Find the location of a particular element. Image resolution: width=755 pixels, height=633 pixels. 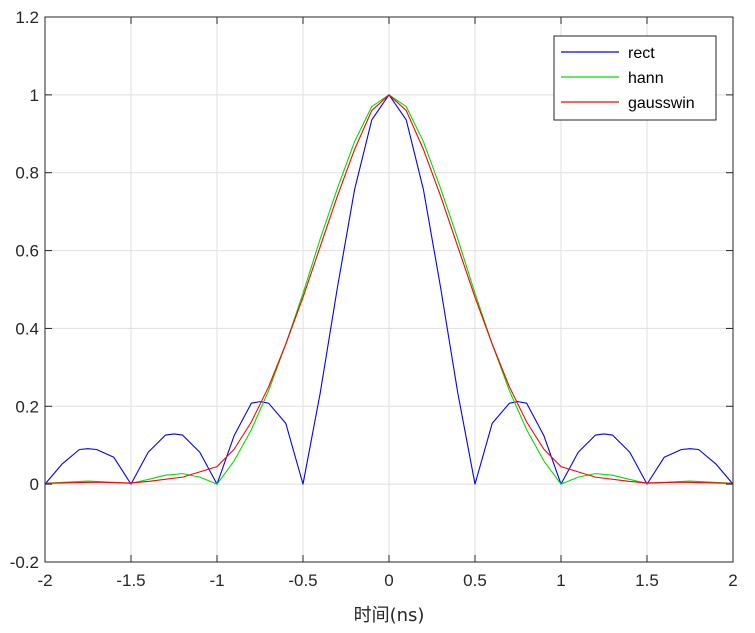

x-tick-label: 1 is located at coordinates (560, 580).